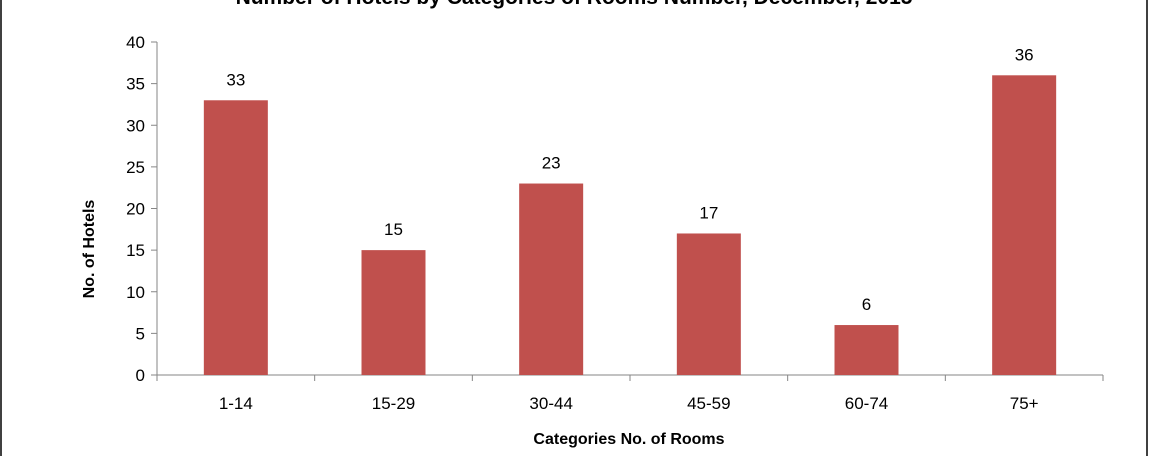  Describe the element at coordinates (135, 209) in the screenshot. I see `y-tick-label: 20` at that location.